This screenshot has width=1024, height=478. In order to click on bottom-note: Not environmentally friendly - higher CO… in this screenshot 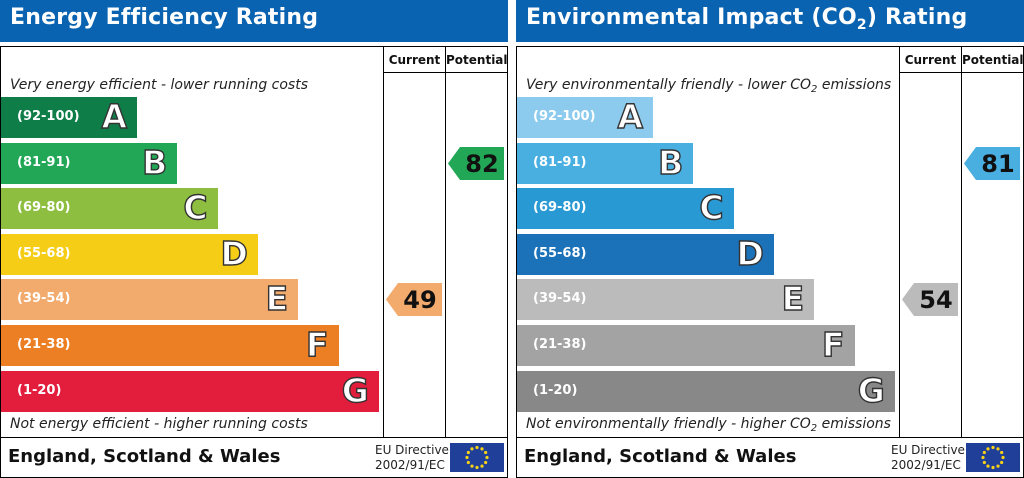, I will do `click(708, 425)`.